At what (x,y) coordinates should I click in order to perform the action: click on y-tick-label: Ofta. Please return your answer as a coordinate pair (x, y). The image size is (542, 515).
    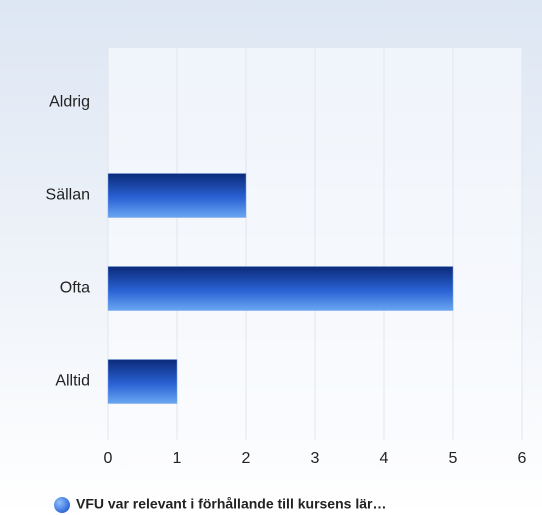
    Looking at the image, I should click on (75, 288).